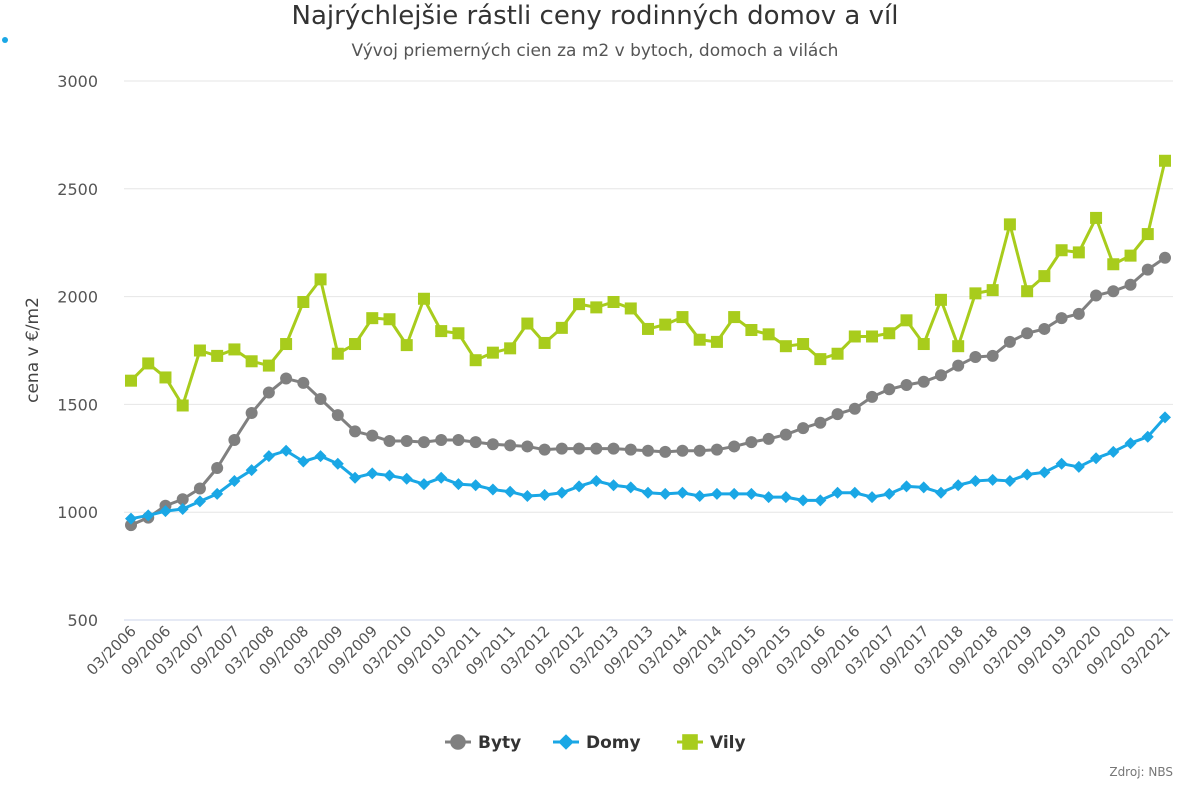  Describe the element at coordinates (597, 743) in the screenshot. I see `legend-item-domy: Domy` at that location.